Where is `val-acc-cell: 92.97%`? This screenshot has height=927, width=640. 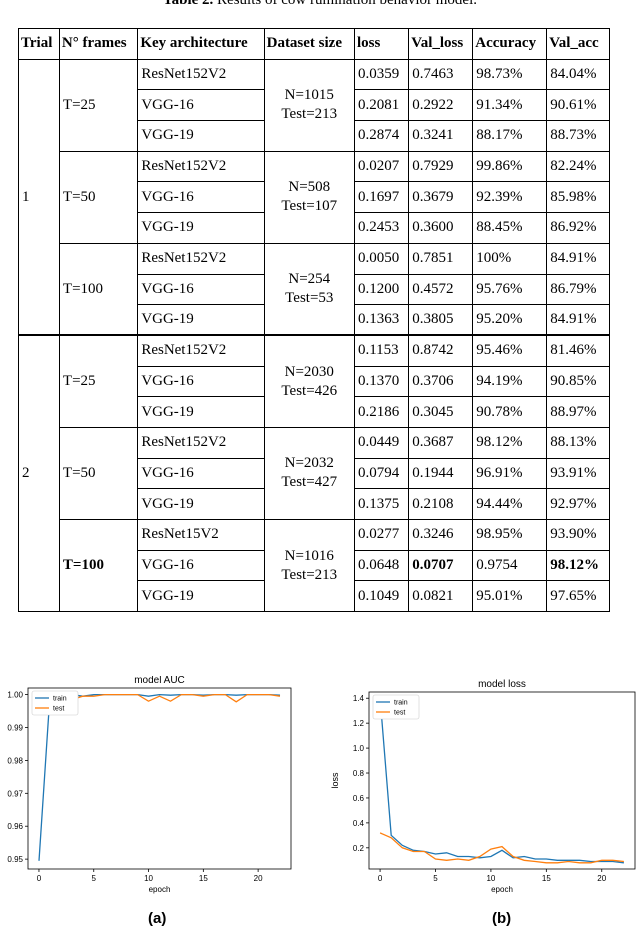
val-acc-cell: 92.97% is located at coordinates (578, 504).